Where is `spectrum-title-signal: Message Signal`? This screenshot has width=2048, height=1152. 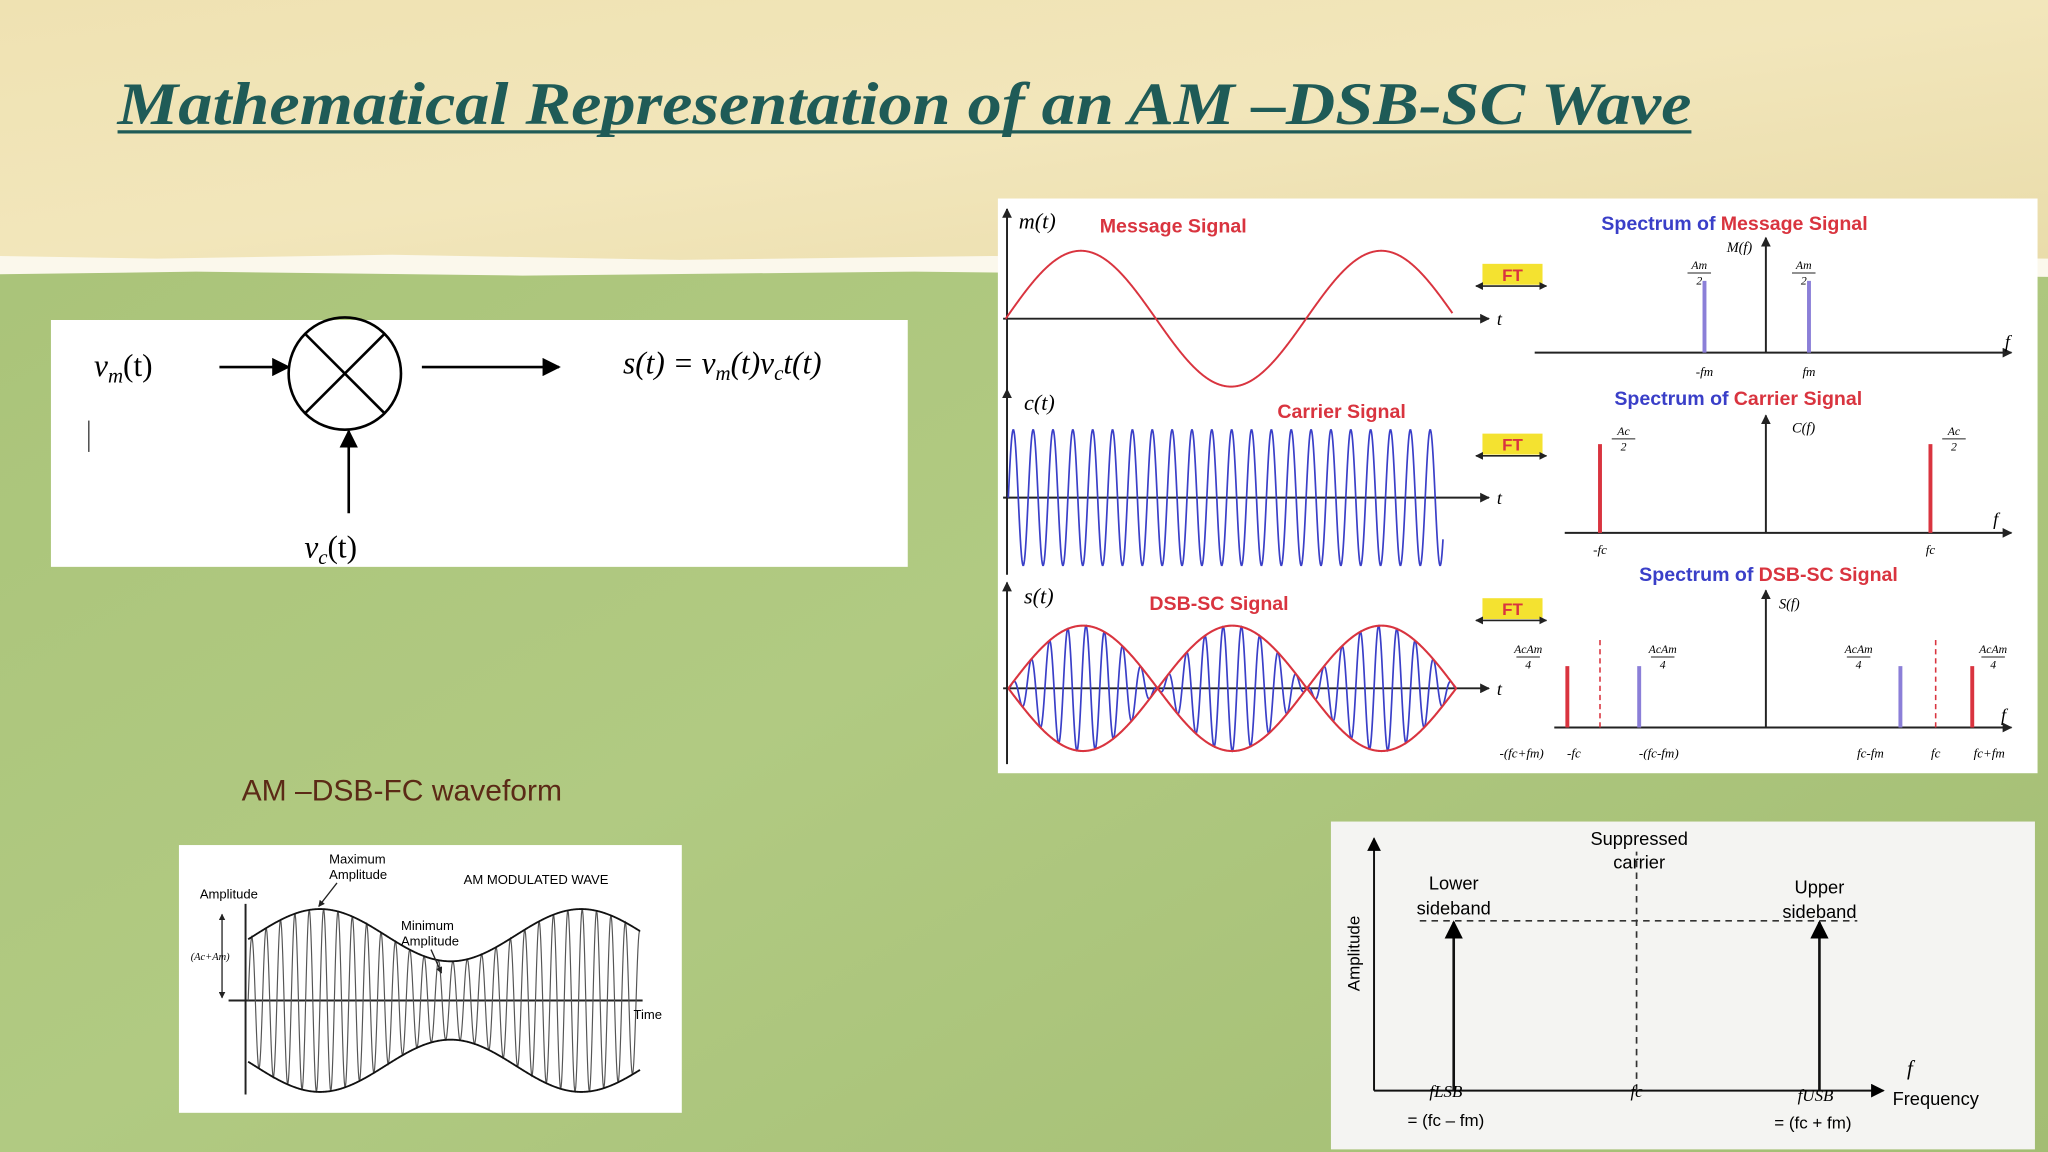 spectrum-title-signal: Message Signal is located at coordinates (1794, 224).